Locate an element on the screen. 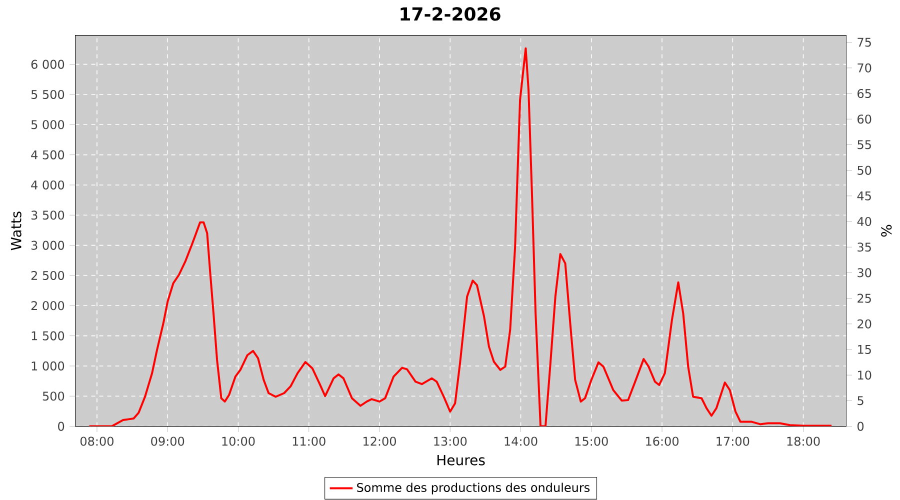 The width and height of the screenshot is (900, 500). y-tick-label: 1 000 is located at coordinates (48, 366).